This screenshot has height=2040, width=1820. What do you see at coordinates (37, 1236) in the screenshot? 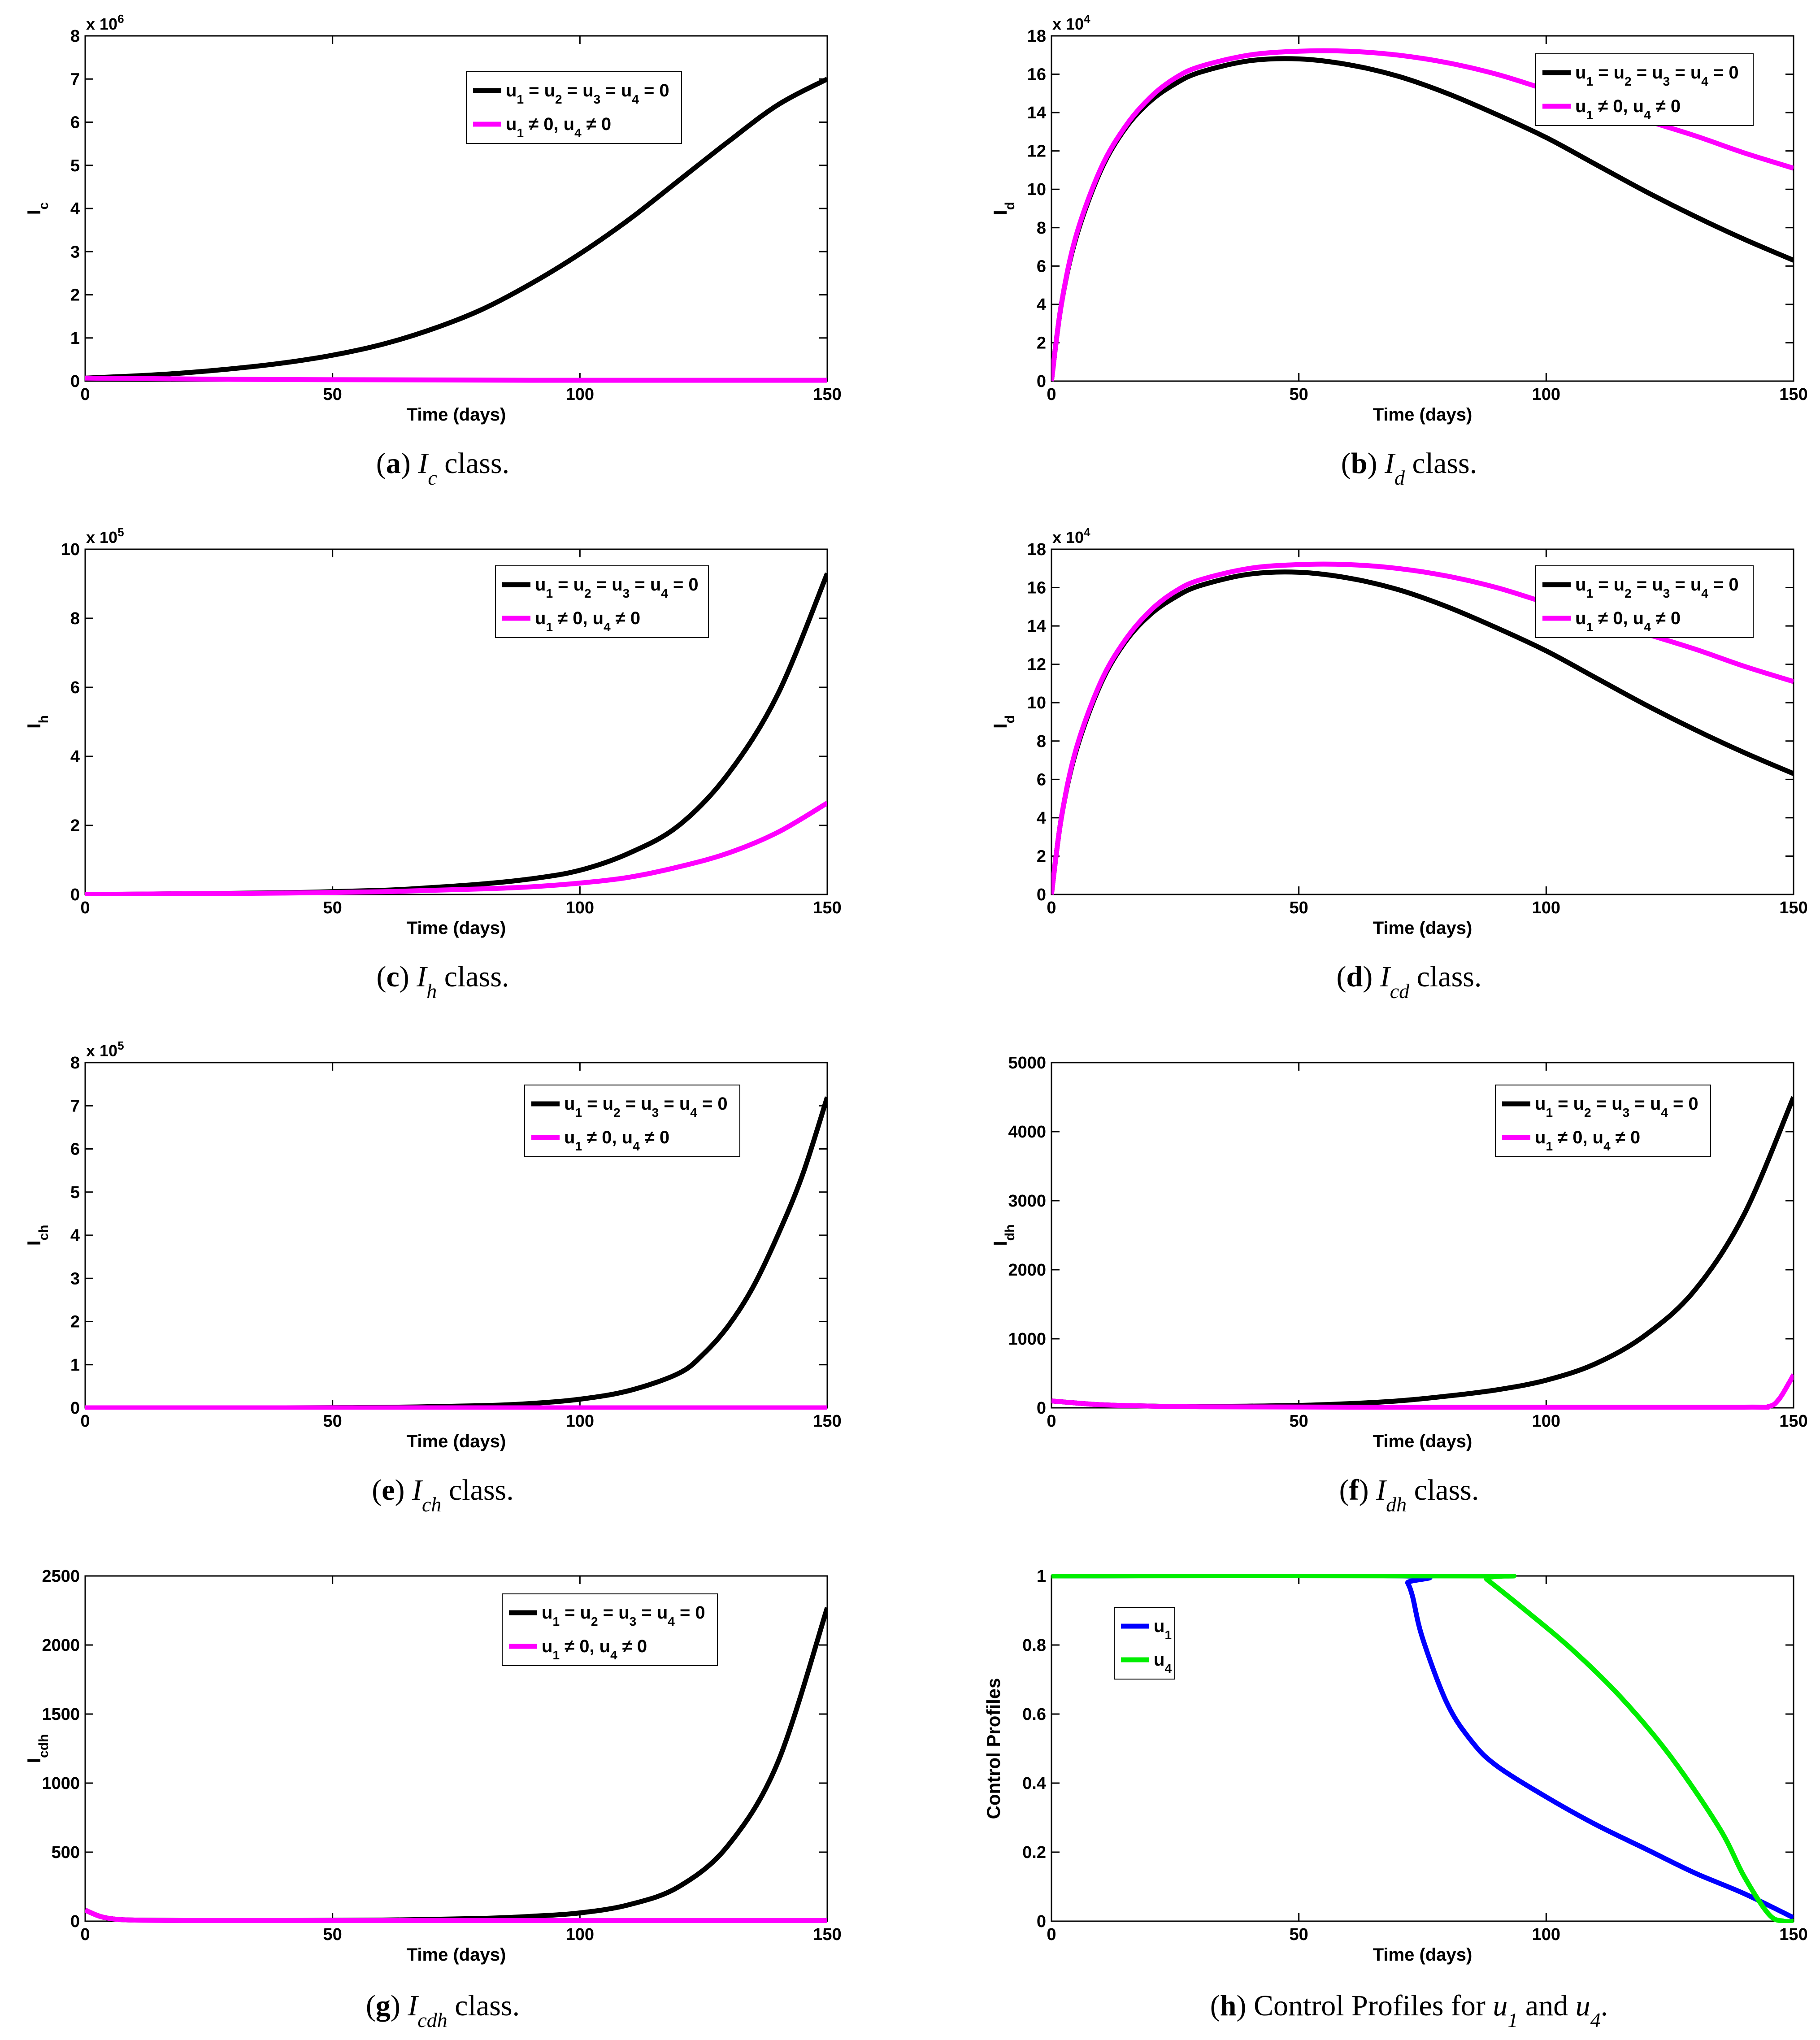
I see `y-axis-label: Ich` at bounding box center [37, 1236].